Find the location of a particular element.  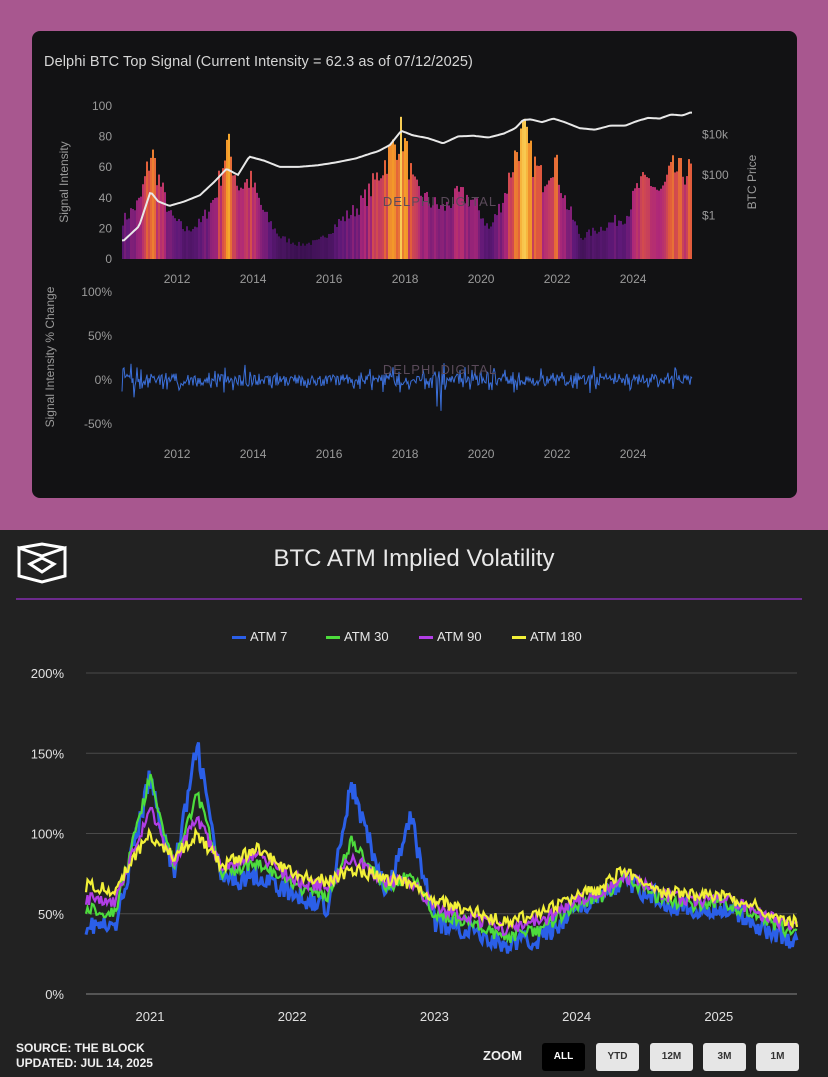

volatility-title: BTC ATM Implied Volatility is located at coordinates (414, 558).